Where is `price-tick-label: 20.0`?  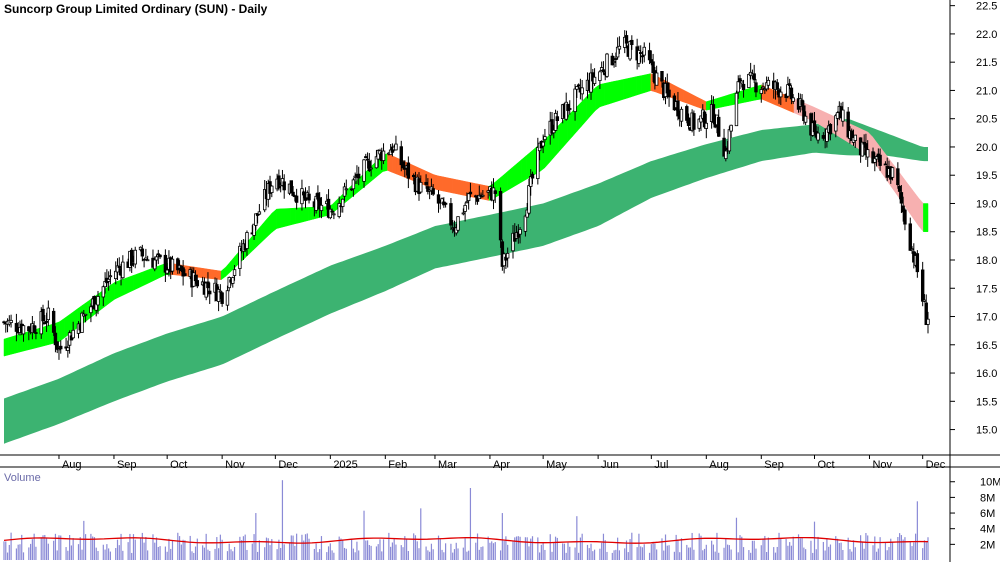
price-tick-label: 20.0 is located at coordinates (986, 148).